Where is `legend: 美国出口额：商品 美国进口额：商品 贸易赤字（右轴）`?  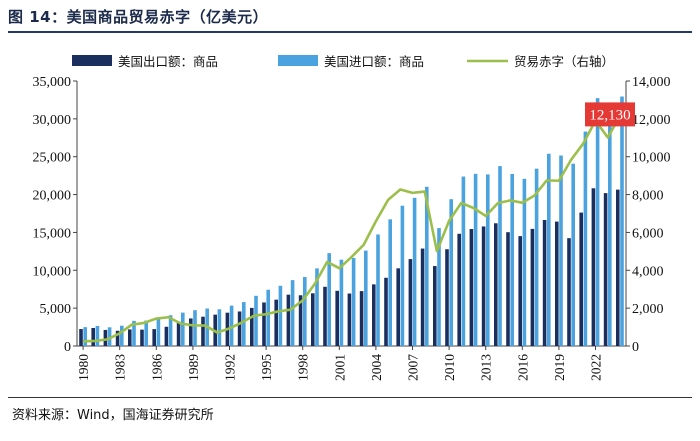 legend: 美国出口额：商品 美国进口额：商品 贸易赤字（右轴） is located at coordinates (343, 61).